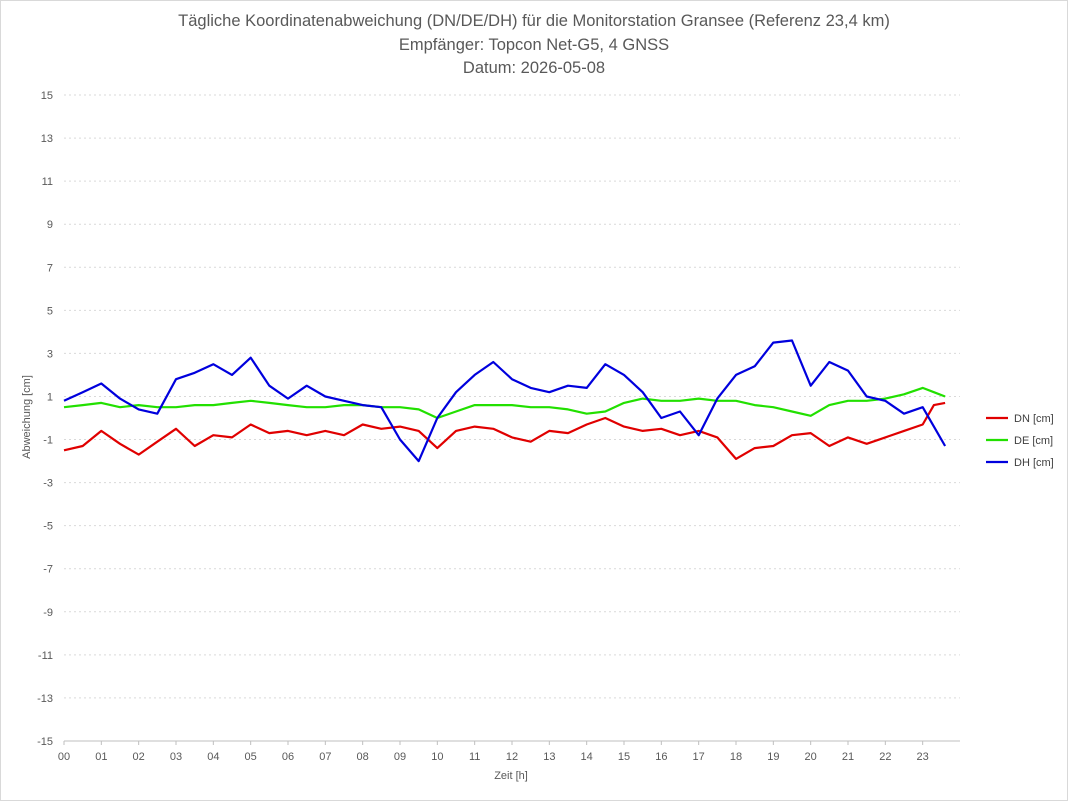 The width and height of the screenshot is (1068, 801). Describe the element at coordinates (923, 757) in the screenshot. I see `x-tick-label: 23` at that location.